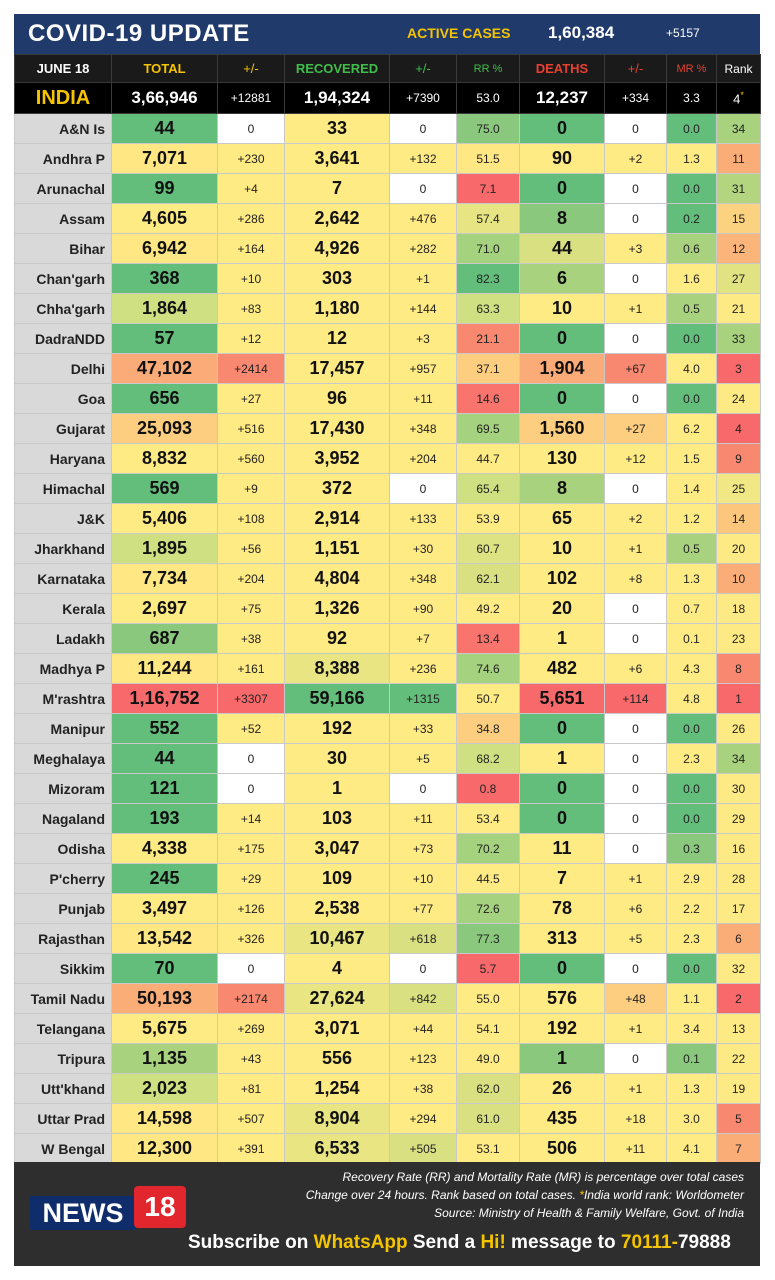 This screenshot has height=1280, width=775. What do you see at coordinates (63, 428) in the screenshot?
I see `state-name: Gujarat` at bounding box center [63, 428].